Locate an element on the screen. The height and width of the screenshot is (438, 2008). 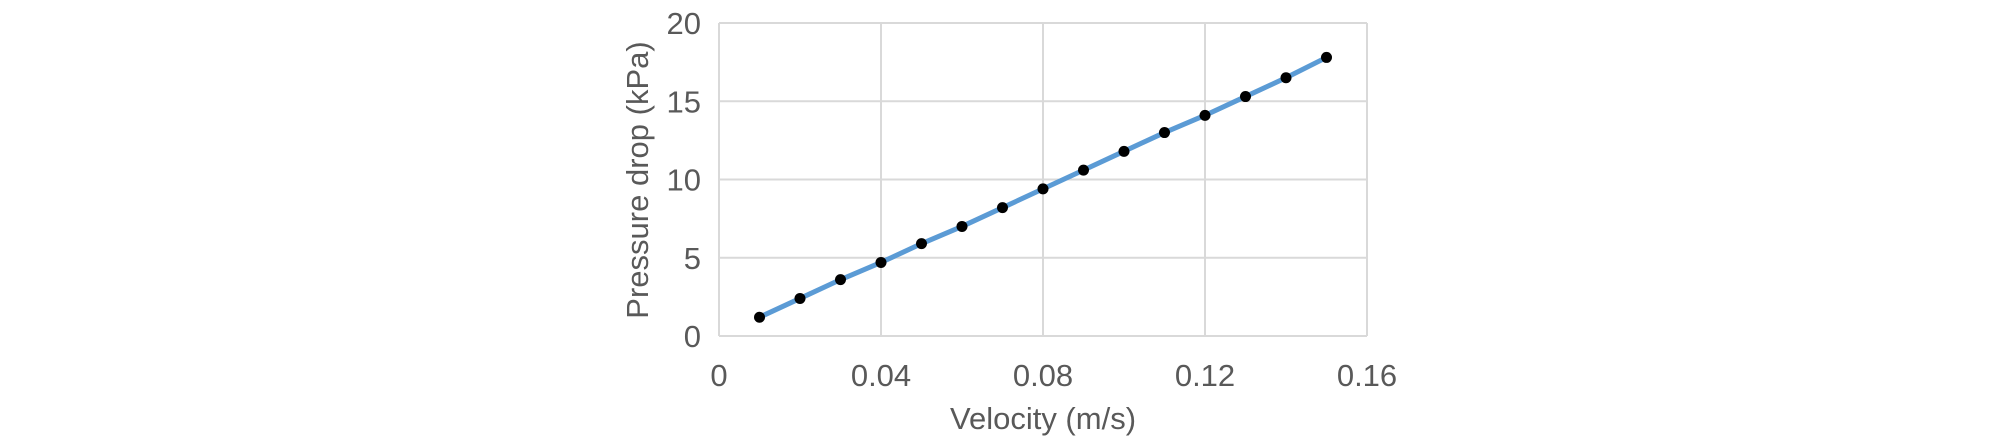
x-tick-label: 0.16 is located at coordinates (1367, 375).